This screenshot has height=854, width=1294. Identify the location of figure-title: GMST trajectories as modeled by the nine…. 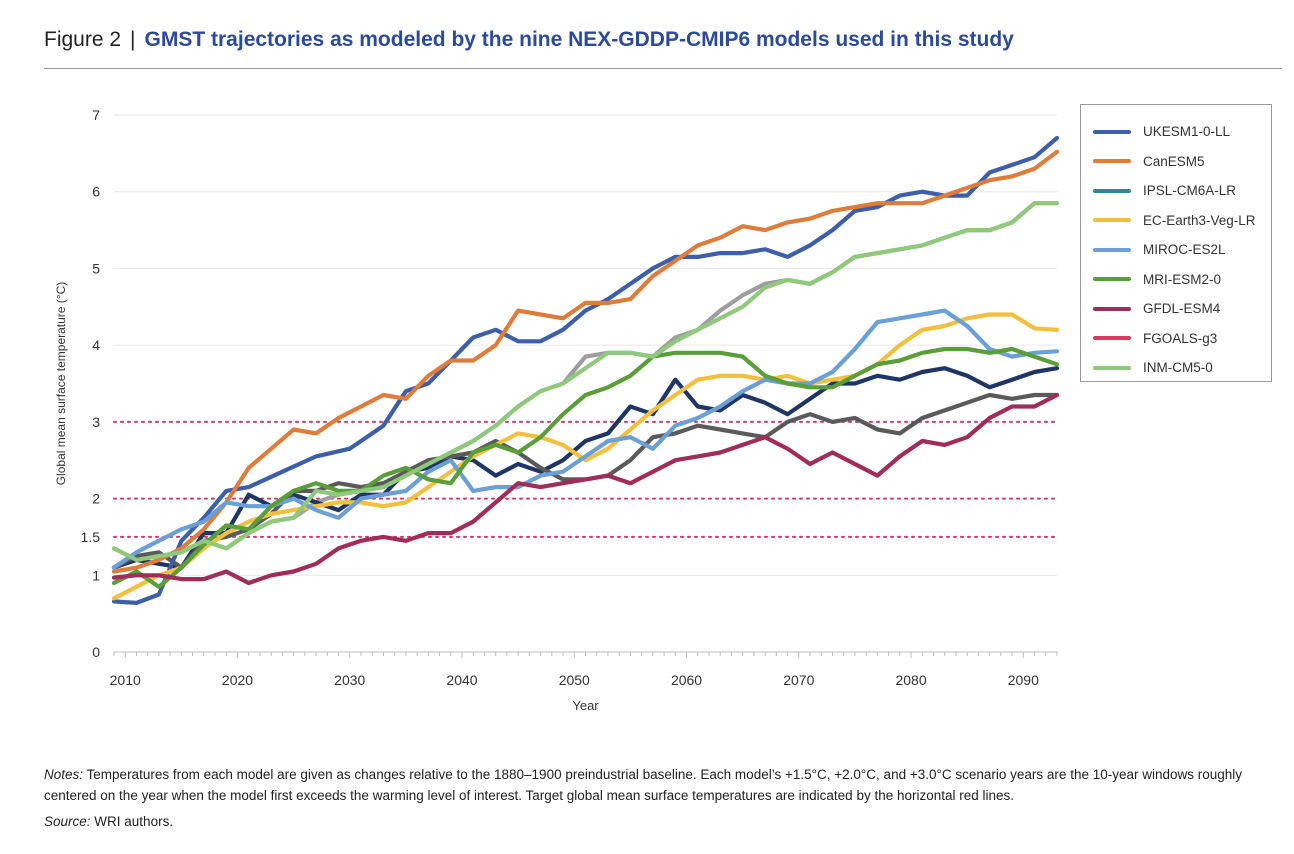
(579, 39).